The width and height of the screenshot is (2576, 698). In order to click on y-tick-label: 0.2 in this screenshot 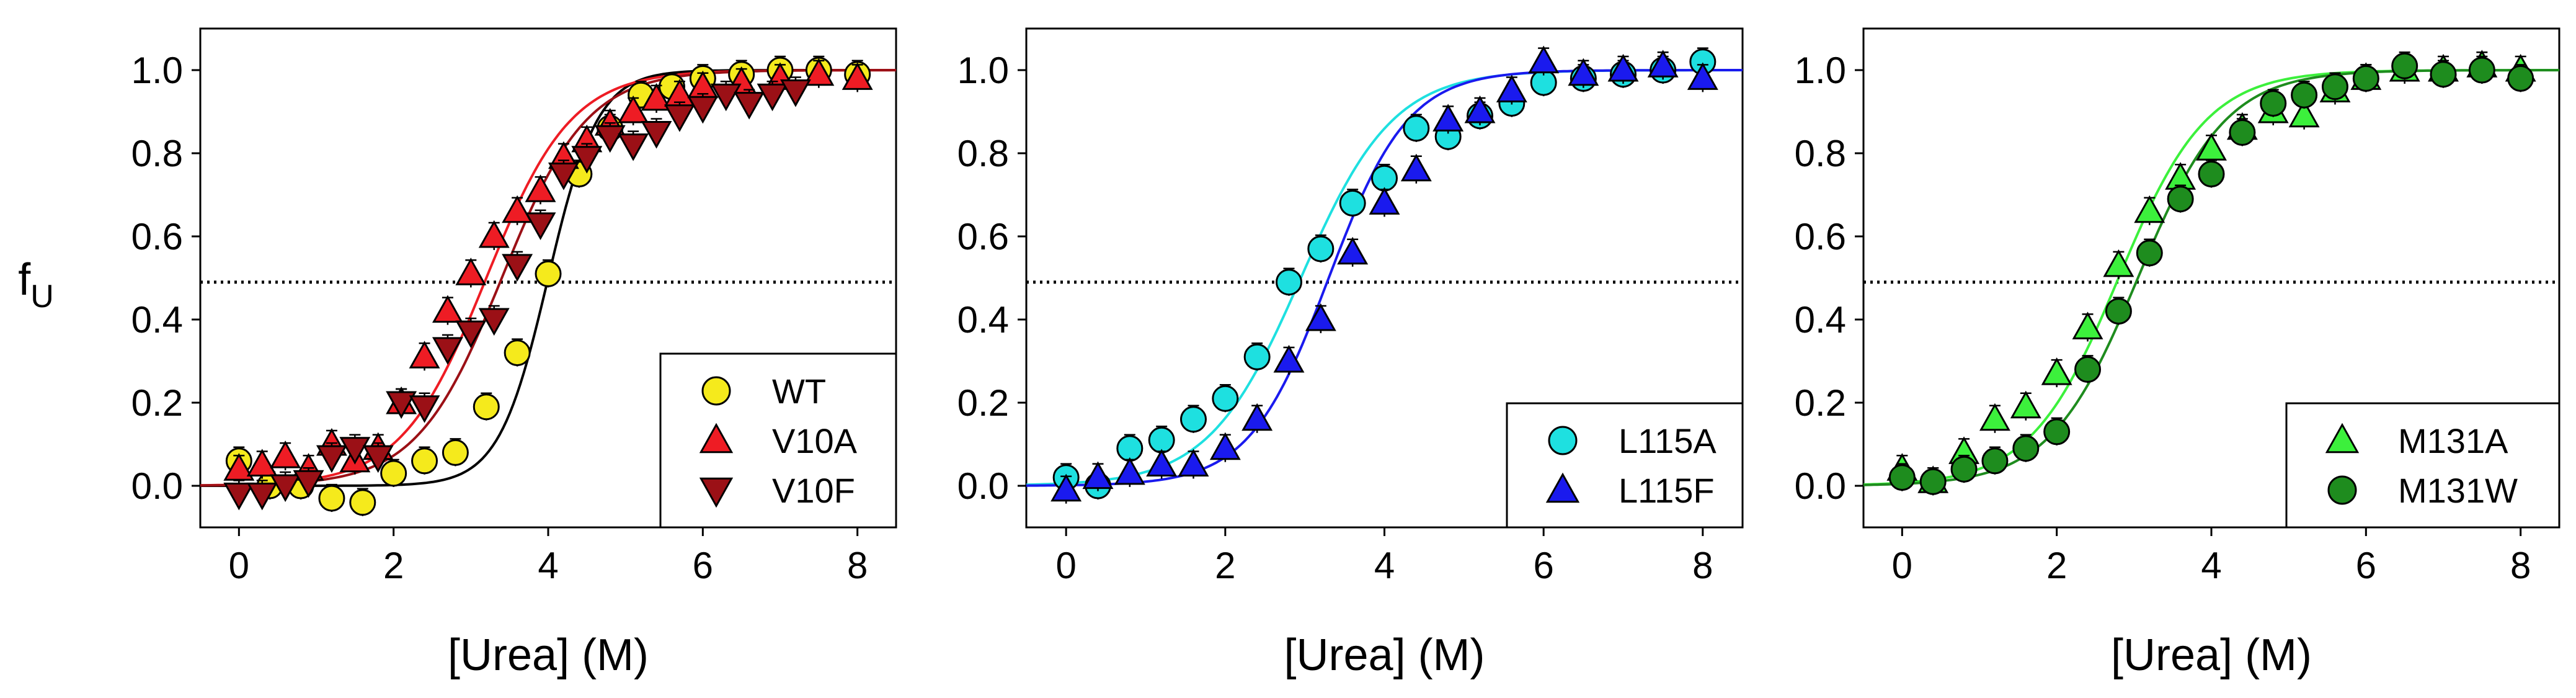, I will do `click(983, 403)`.